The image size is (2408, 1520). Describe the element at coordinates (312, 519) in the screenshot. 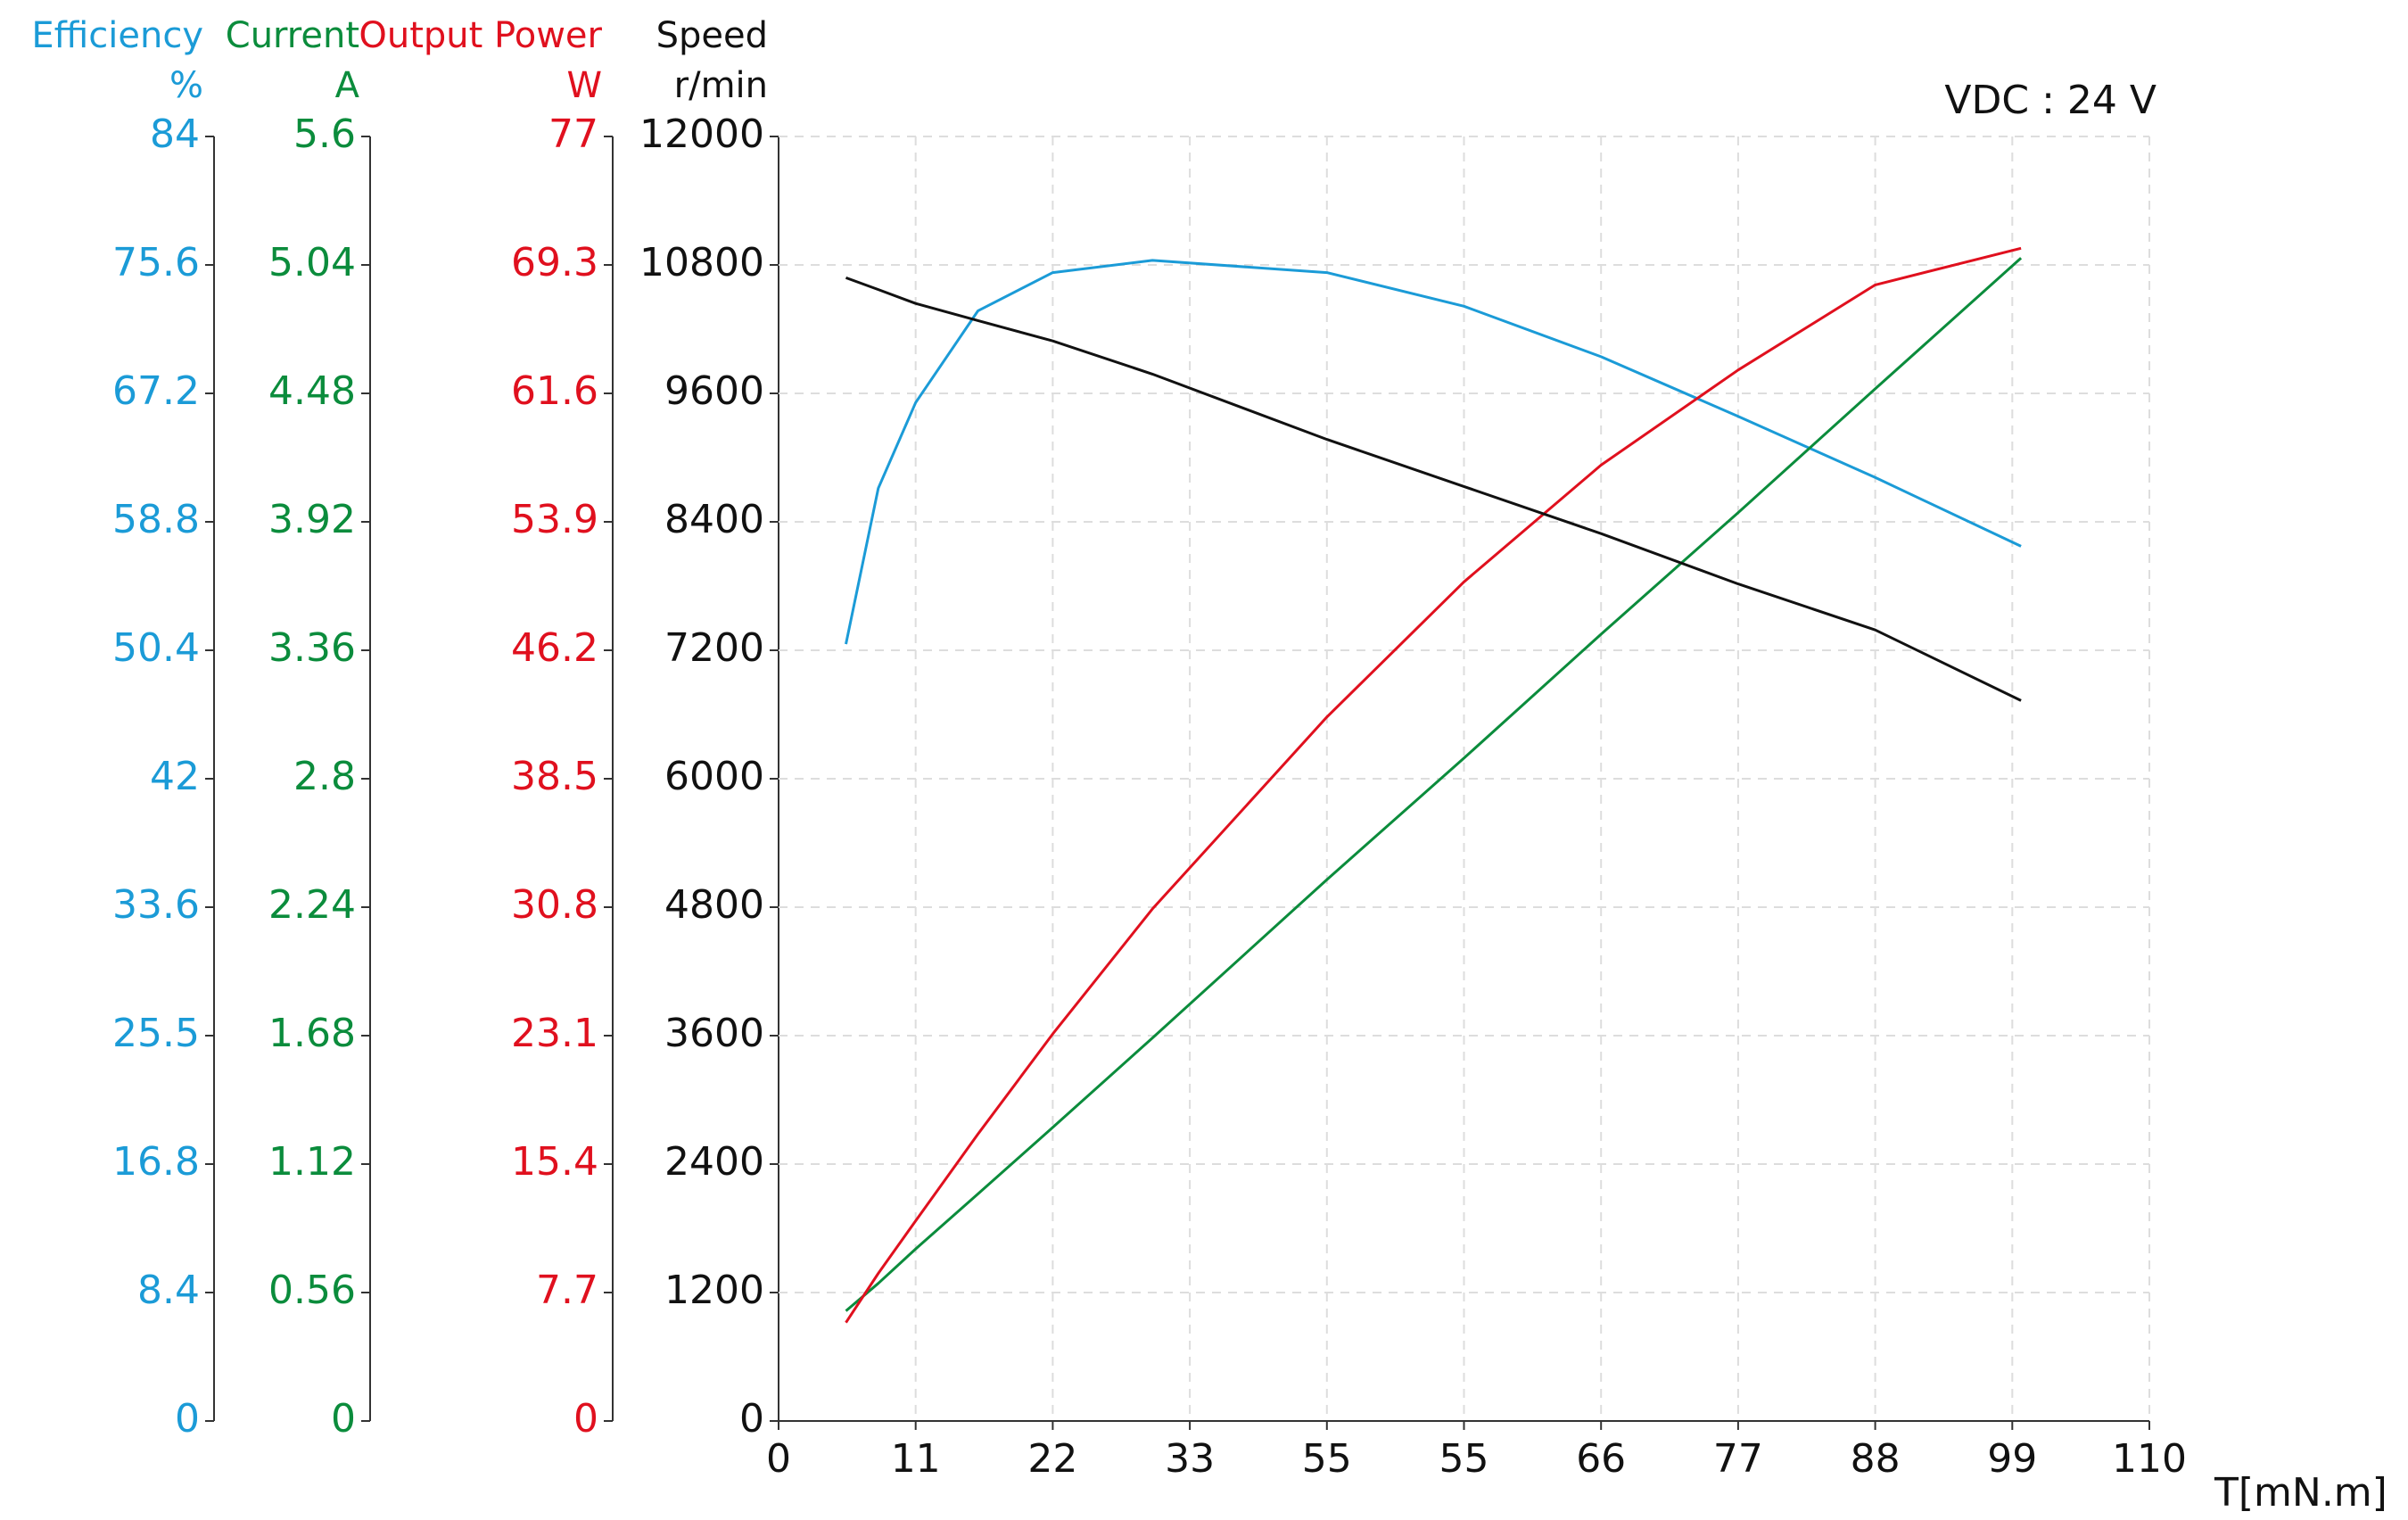

I see `y-tick-label: 3.92` at that location.